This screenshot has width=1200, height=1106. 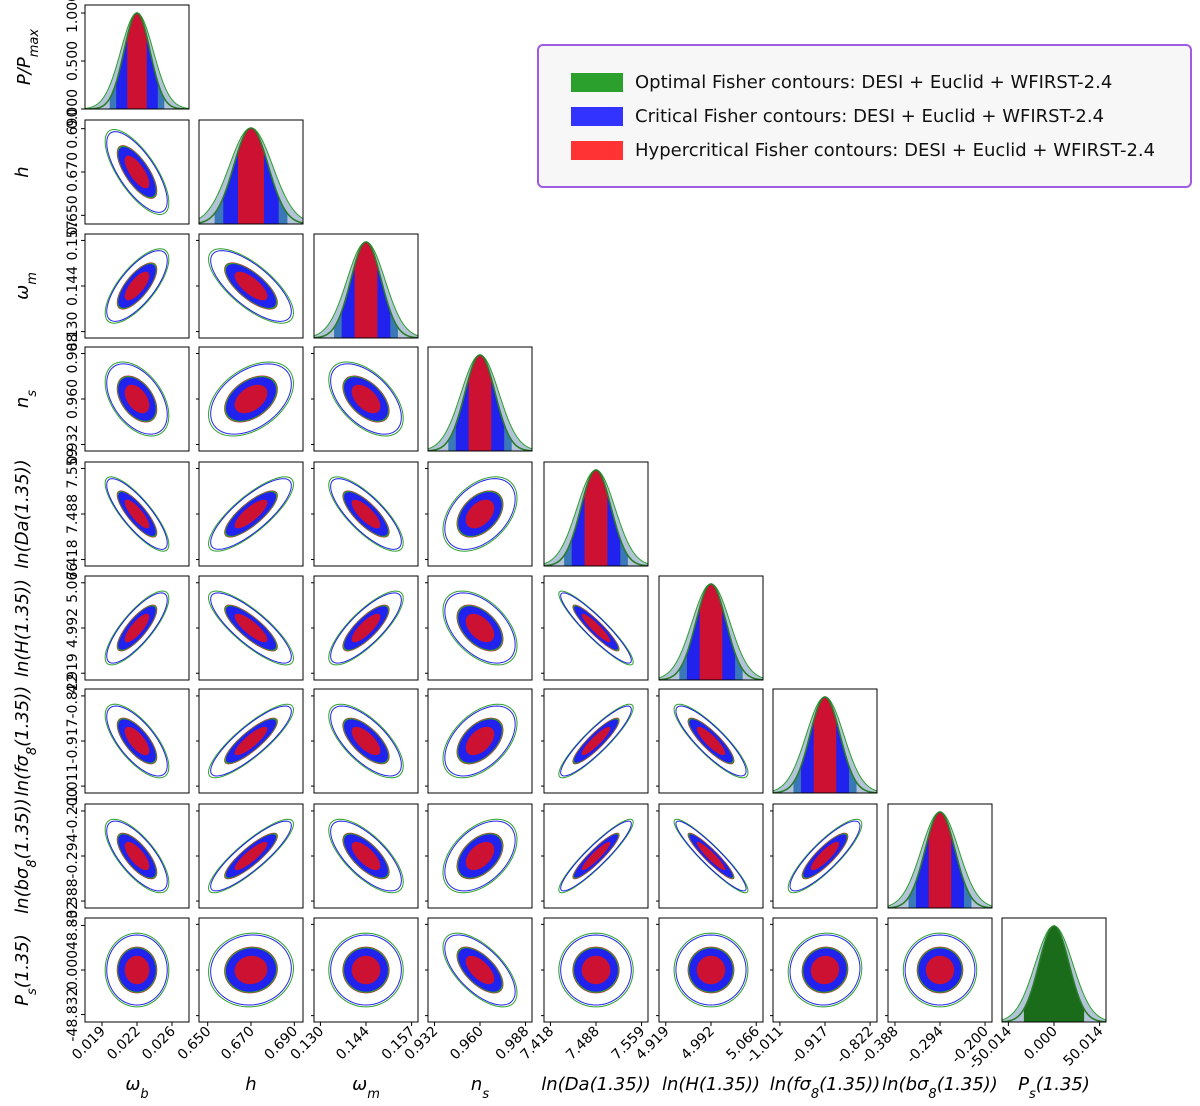 What do you see at coordinates (583, 1044) in the screenshot?
I see `x-tick-label: 7.488` at bounding box center [583, 1044].